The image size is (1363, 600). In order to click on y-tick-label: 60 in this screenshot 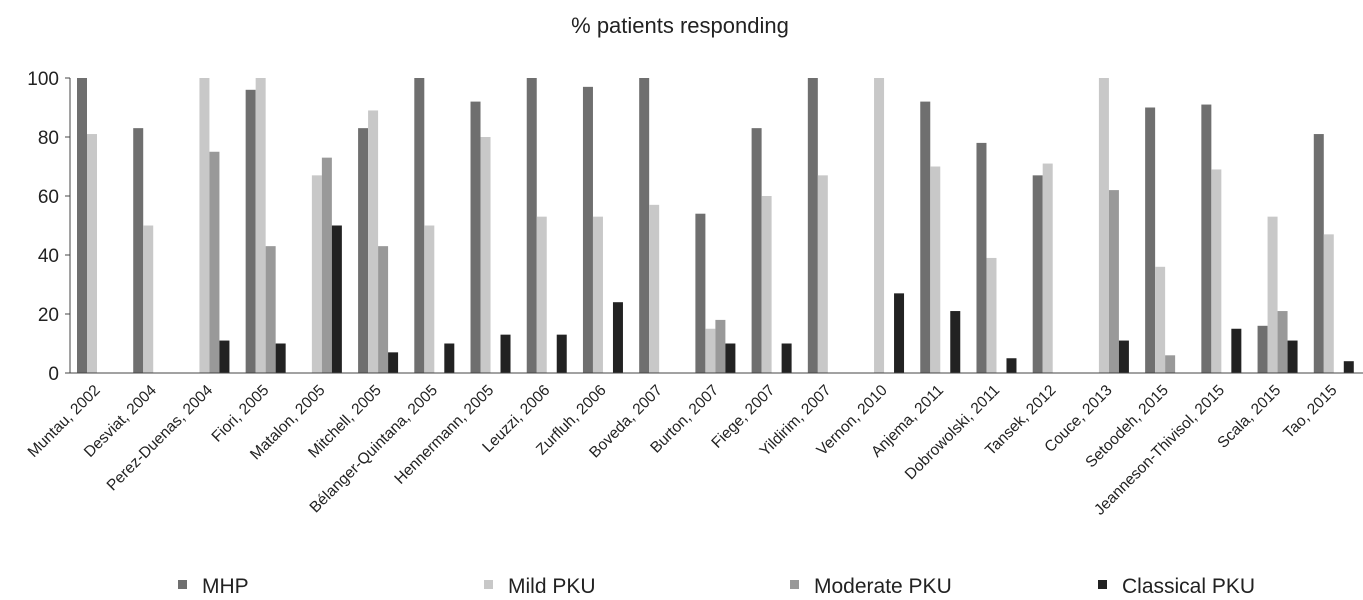, I will do `click(48, 197)`.